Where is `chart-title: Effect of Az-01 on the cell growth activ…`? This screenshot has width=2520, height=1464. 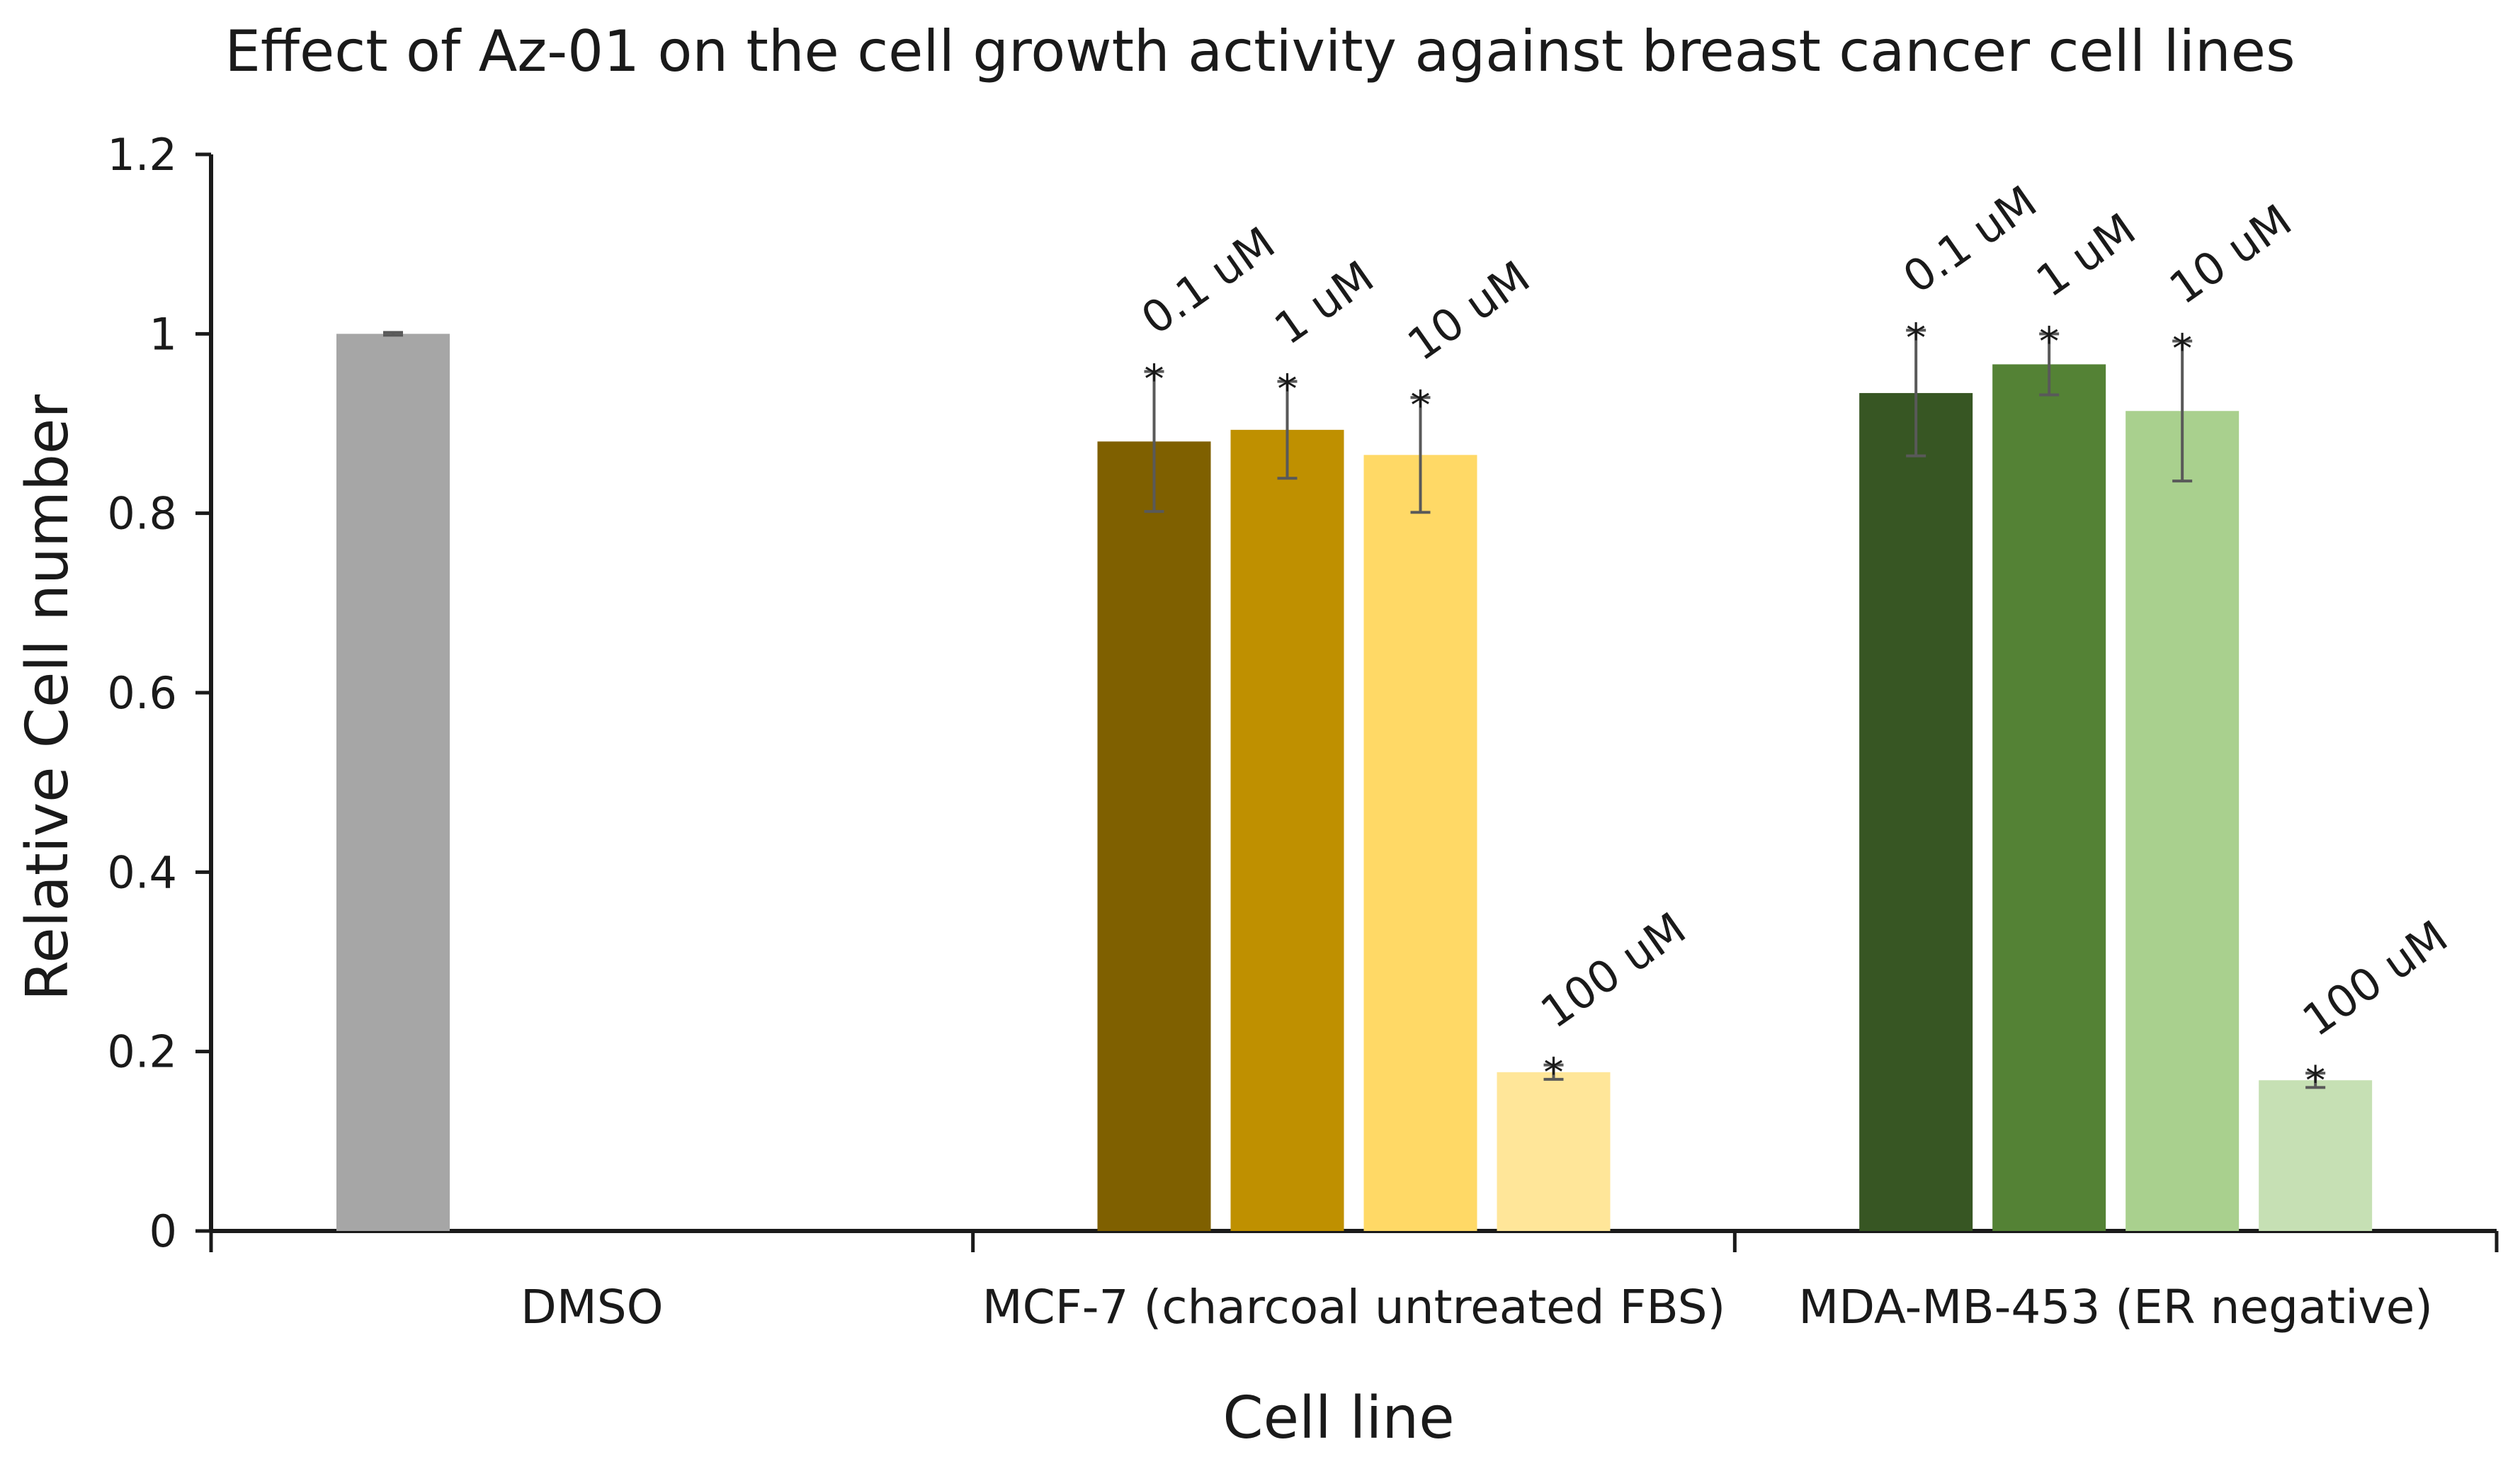
chart-title: Effect of Az-01 on the cell growth activ… is located at coordinates (1260, 51).